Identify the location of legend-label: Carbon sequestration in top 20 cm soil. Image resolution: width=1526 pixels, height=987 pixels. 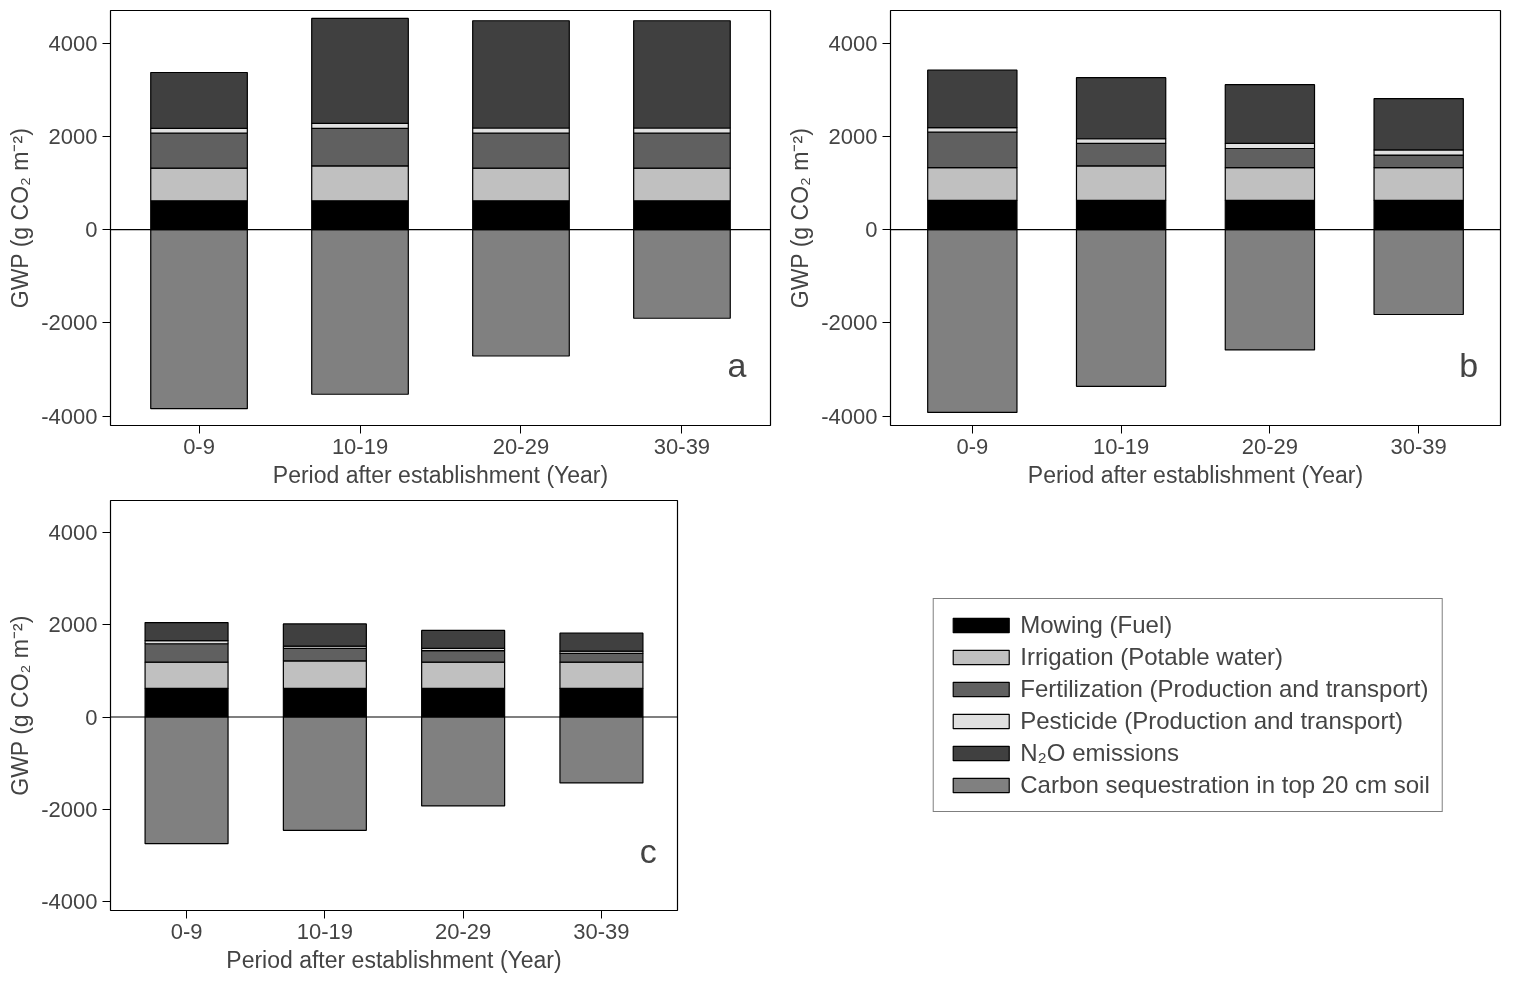
(1225, 785).